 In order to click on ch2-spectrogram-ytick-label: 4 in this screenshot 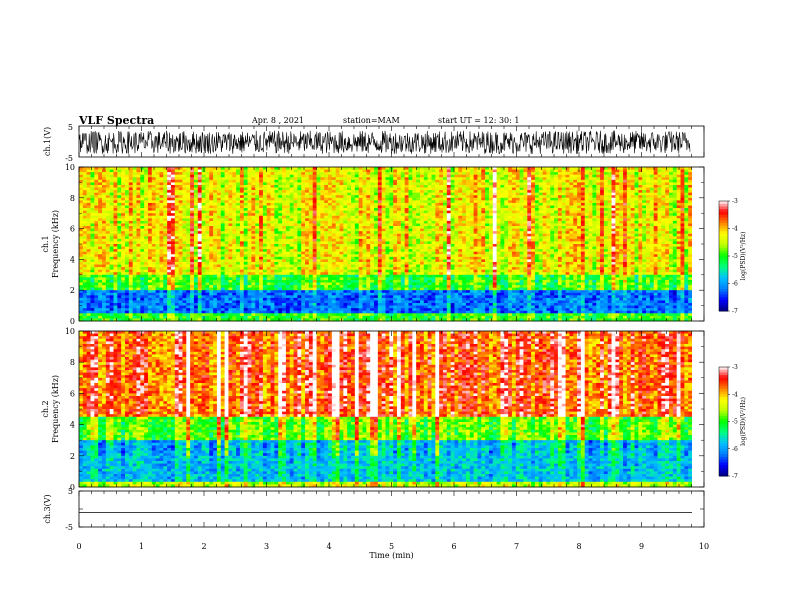, I will do `click(72, 425)`.